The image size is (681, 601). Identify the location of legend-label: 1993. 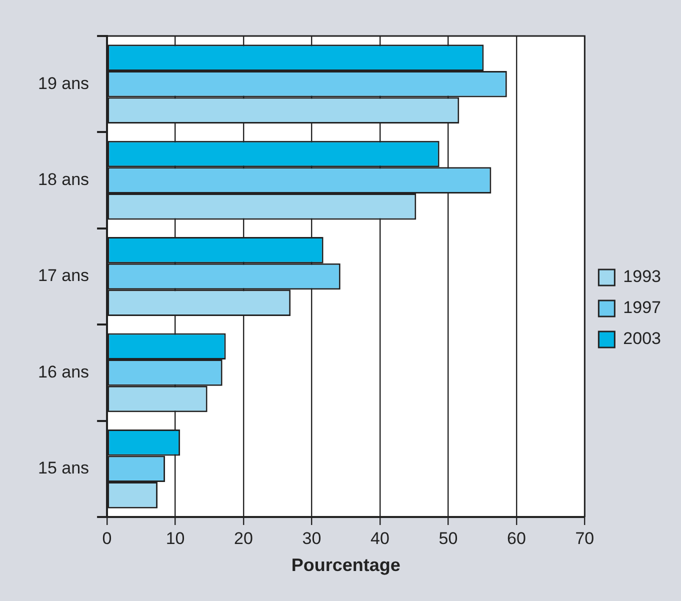
(642, 276).